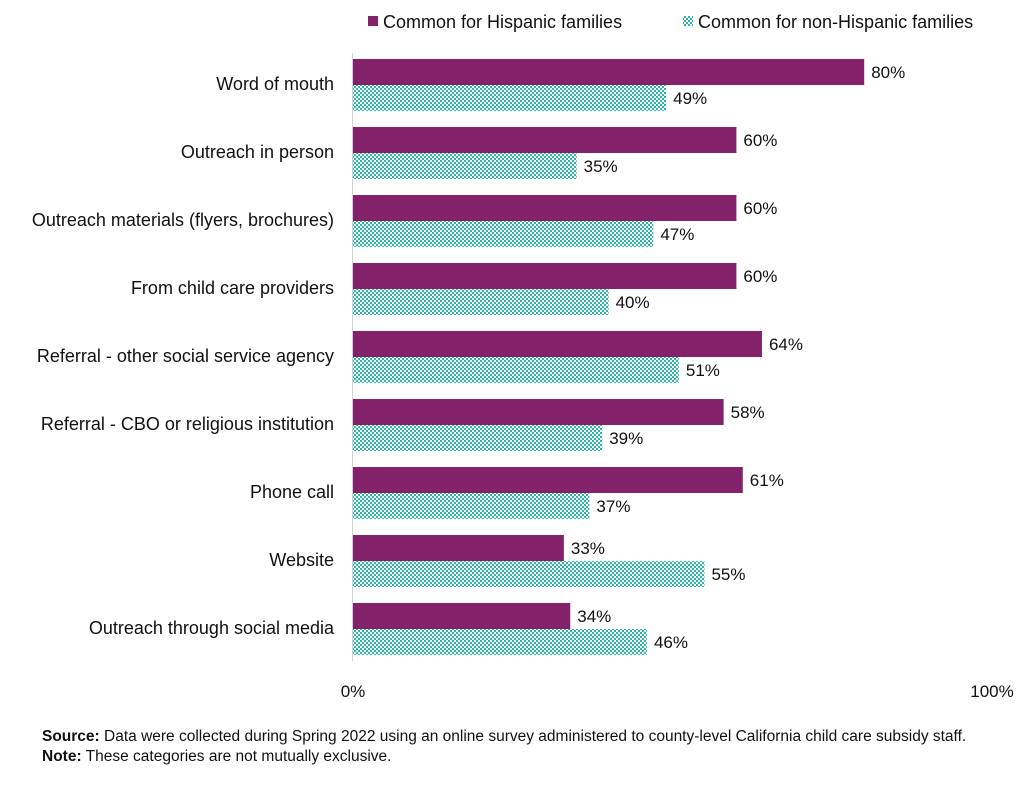 This screenshot has height=793, width=1024. What do you see at coordinates (728, 574) in the screenshot?
I see `data-label-non-hispanic-website: 55%` at bounding box center [728, 574].